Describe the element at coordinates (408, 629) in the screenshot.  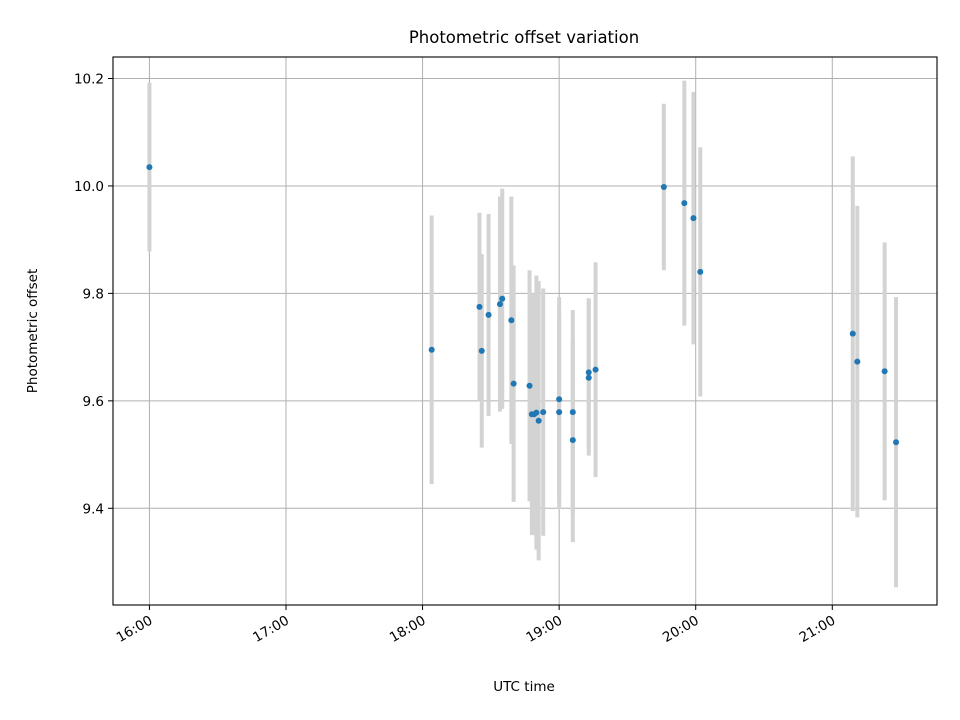
I see `x-tick-label: 18:00` at that location.